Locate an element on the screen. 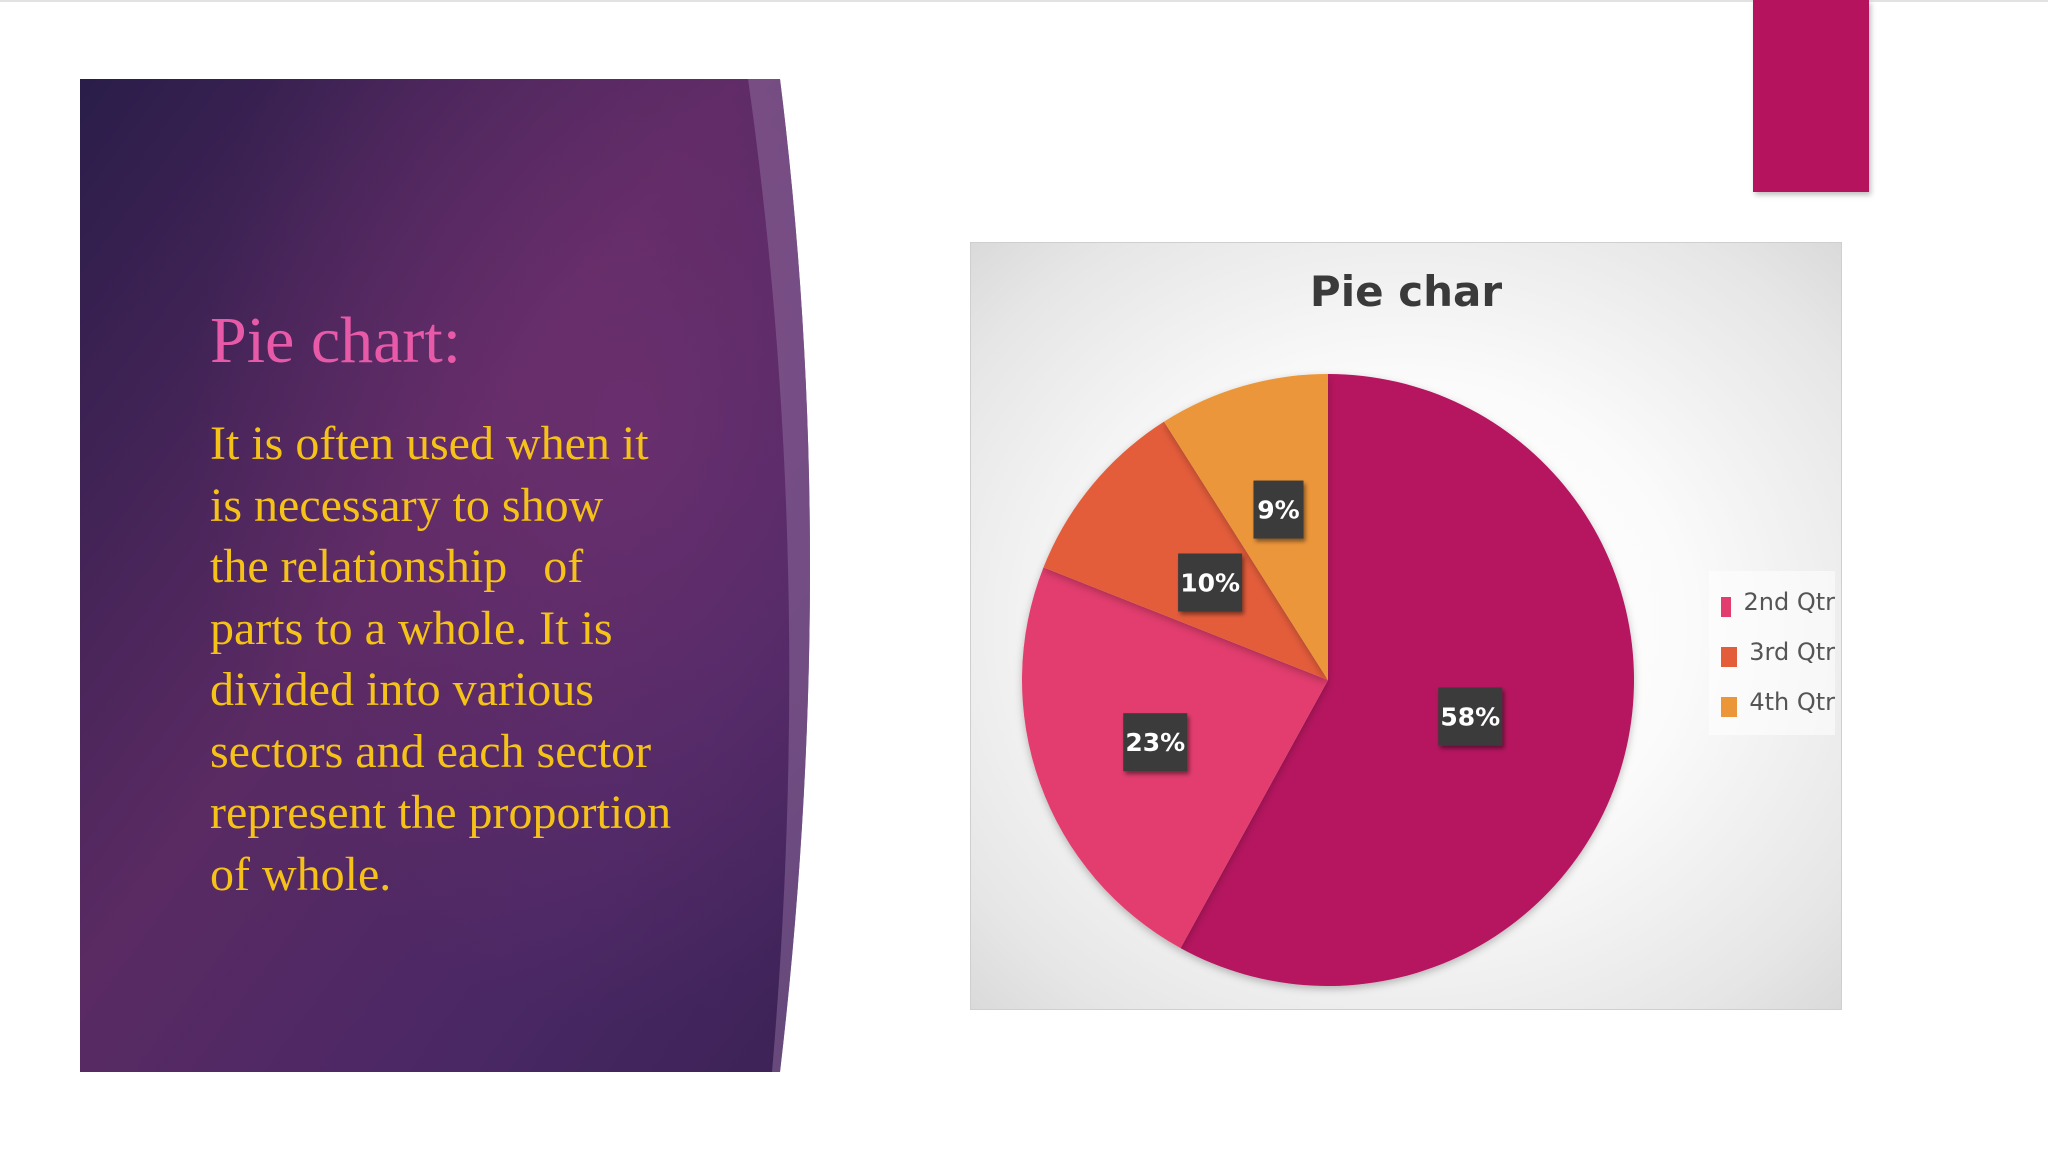 The image size is (2048, 1152). body-line: of whole. is located at coordinates (301, 874).